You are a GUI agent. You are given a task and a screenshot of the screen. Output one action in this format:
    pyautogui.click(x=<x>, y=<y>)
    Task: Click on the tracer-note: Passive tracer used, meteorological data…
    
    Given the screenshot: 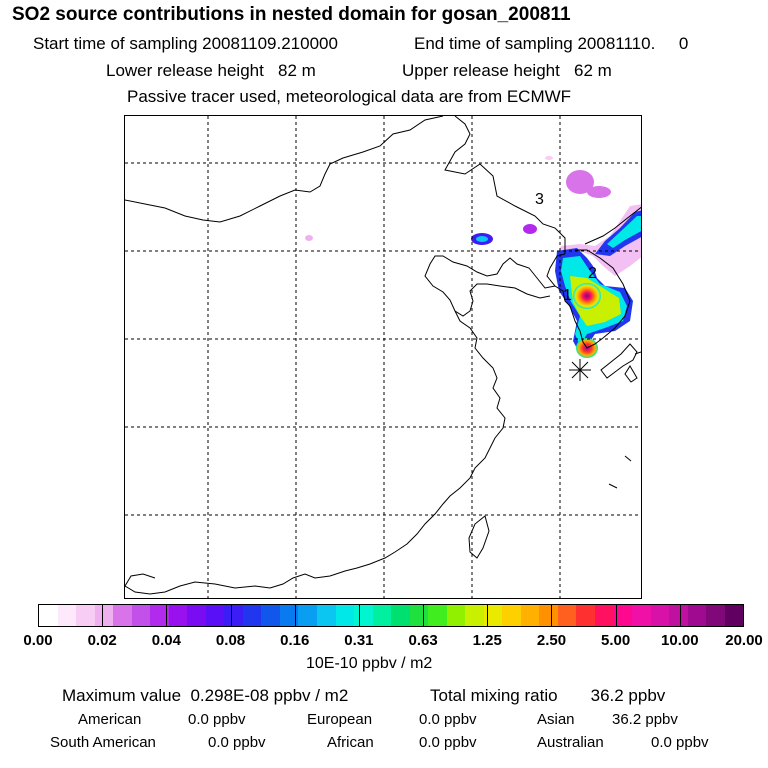 What is the action you would take?
    pyautogui.click(x=349, y=96)
    